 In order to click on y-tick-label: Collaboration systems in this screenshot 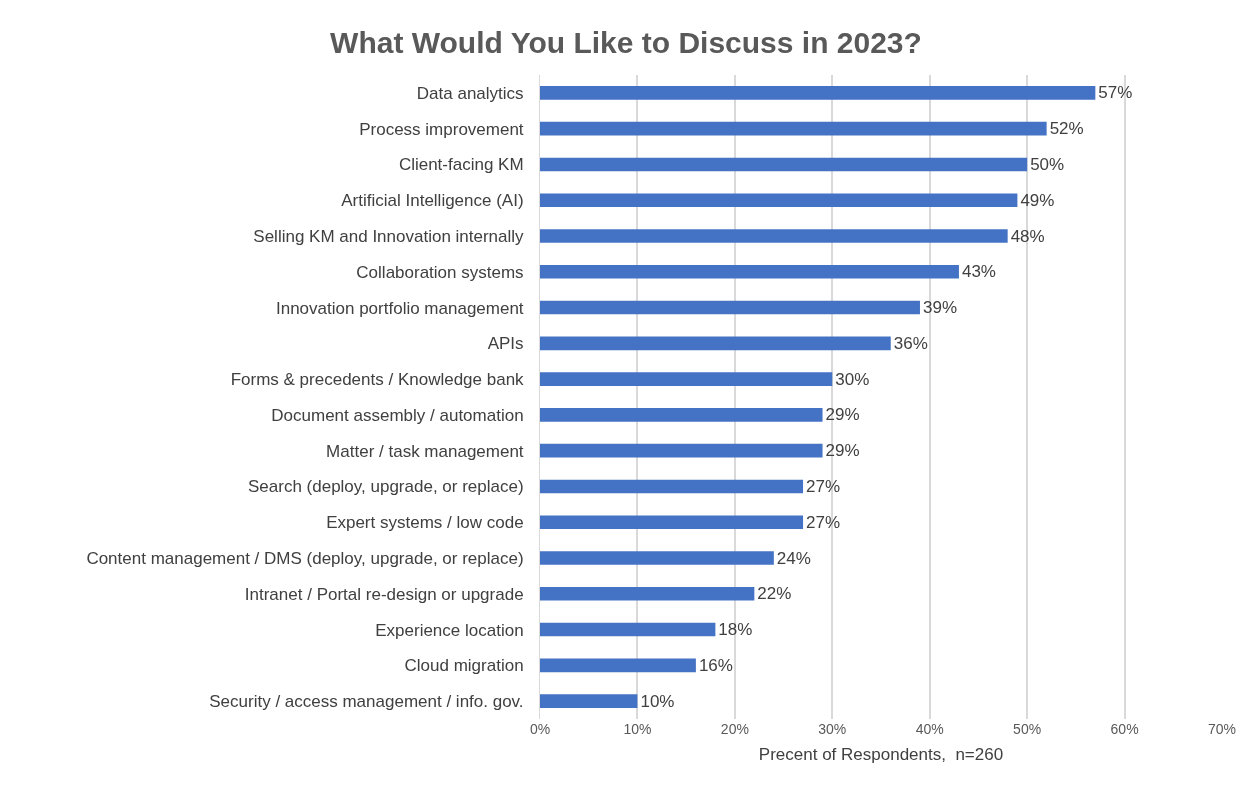, I will do `click(440, 272)`.